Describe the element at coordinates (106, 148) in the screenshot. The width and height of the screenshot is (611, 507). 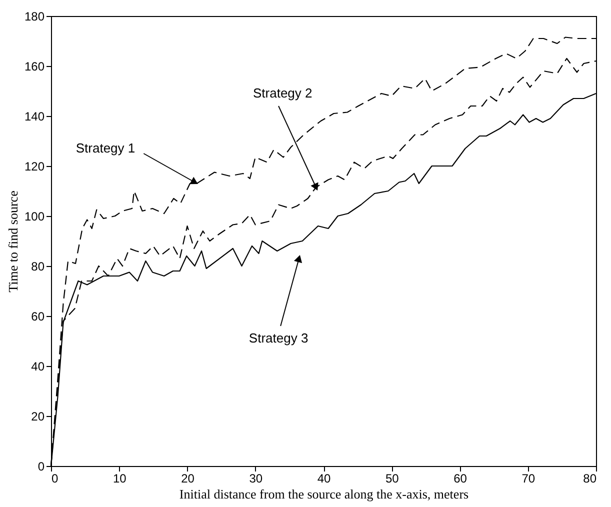
I see `annotation: Strategy 1` at that location.